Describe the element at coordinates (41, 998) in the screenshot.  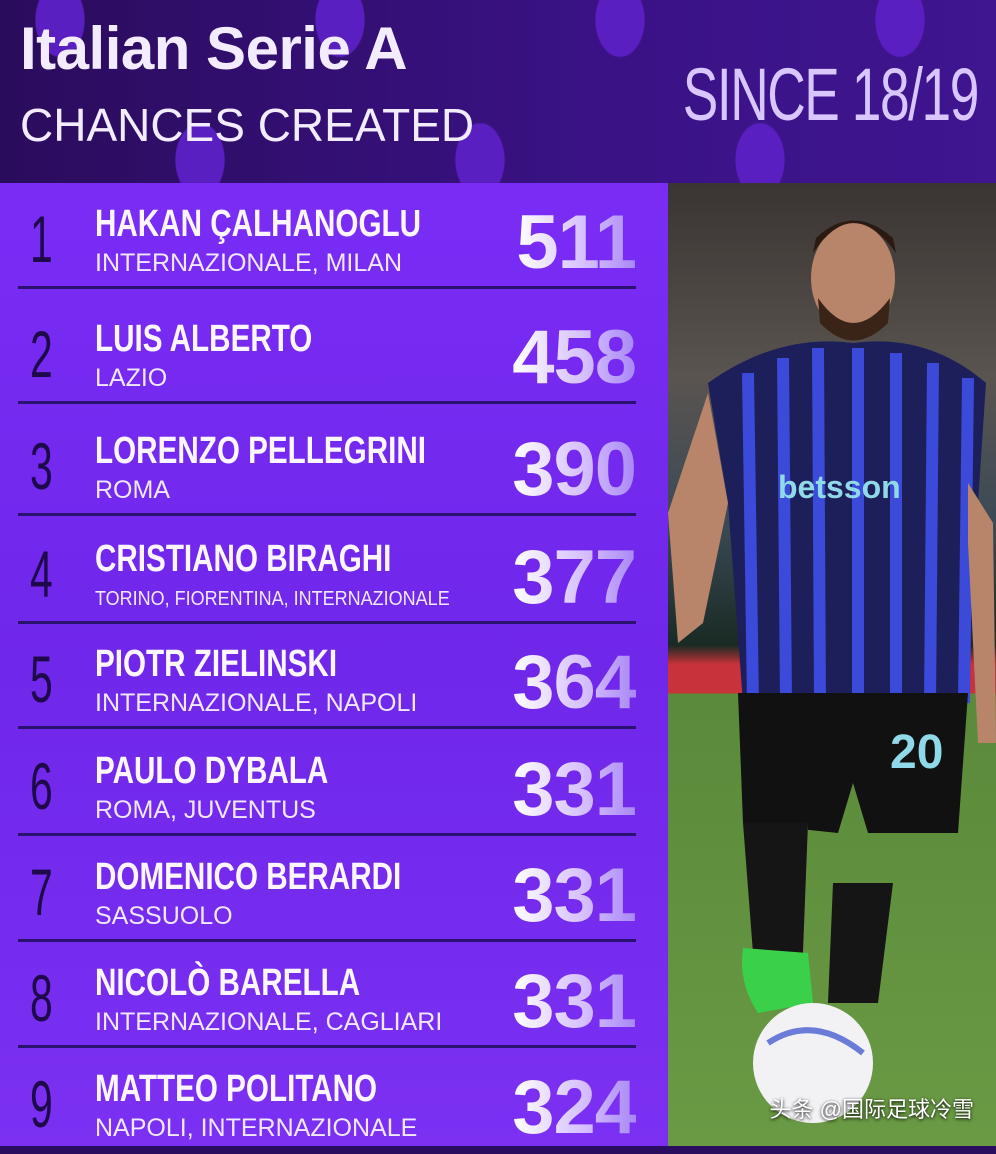
I see `rank-number: 8` at that location.